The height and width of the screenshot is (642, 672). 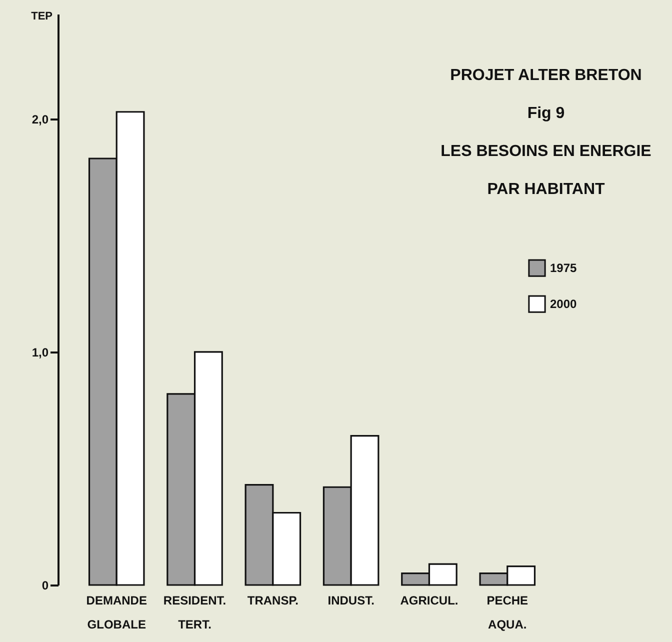 I want to click on y-tick-label: 0, so click(x=45, y=585).